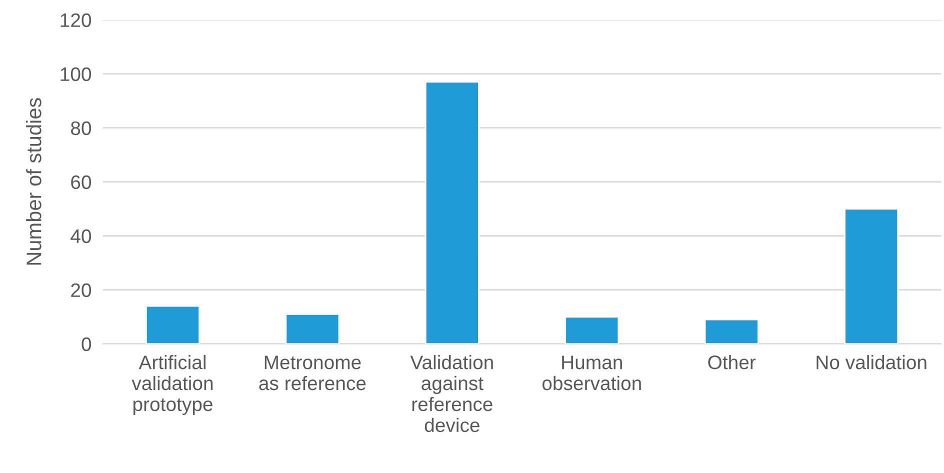 The width and height of the screenshot is (944, 473). What do you see at coordinates (871, 362) in the screenshot?
I see `x-tick-label: No validation` at bounding box center [871, 362].